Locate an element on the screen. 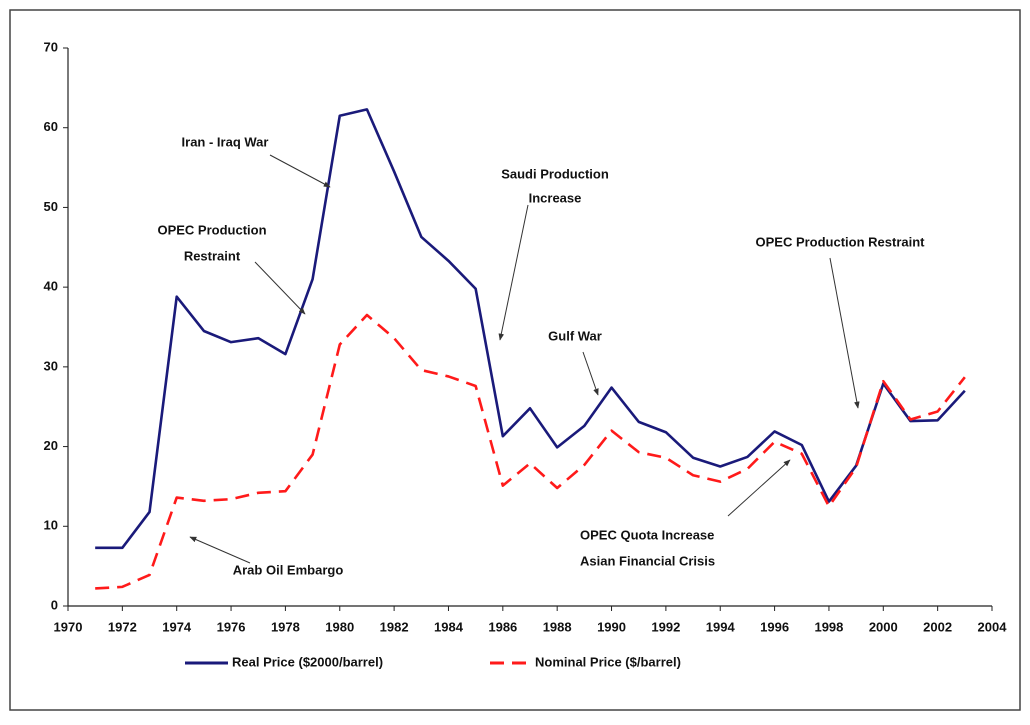 This screenshot has width=1030, height=725. annotation: OPEC Production is located at coordinates (211, 229).